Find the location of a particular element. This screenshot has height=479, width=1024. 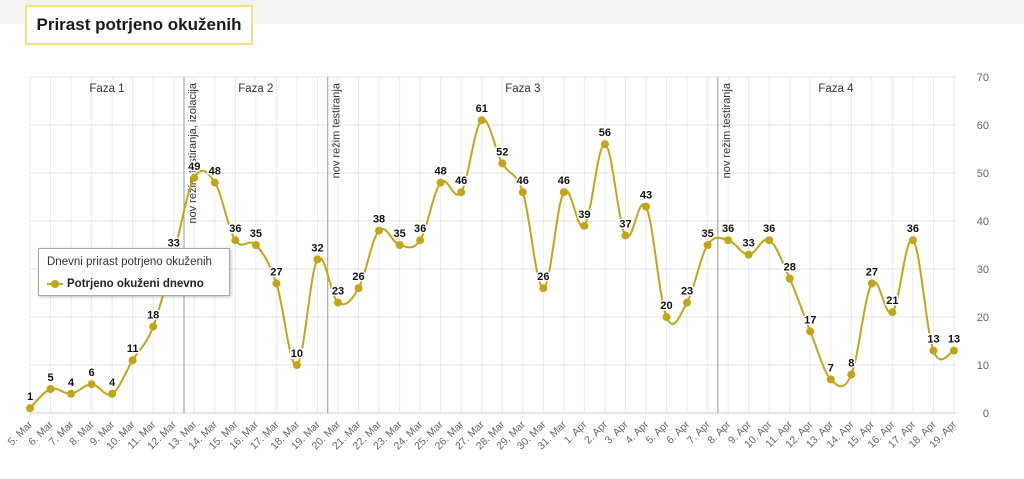

y-tick-label: 50 is located at coordinates (983, 174).